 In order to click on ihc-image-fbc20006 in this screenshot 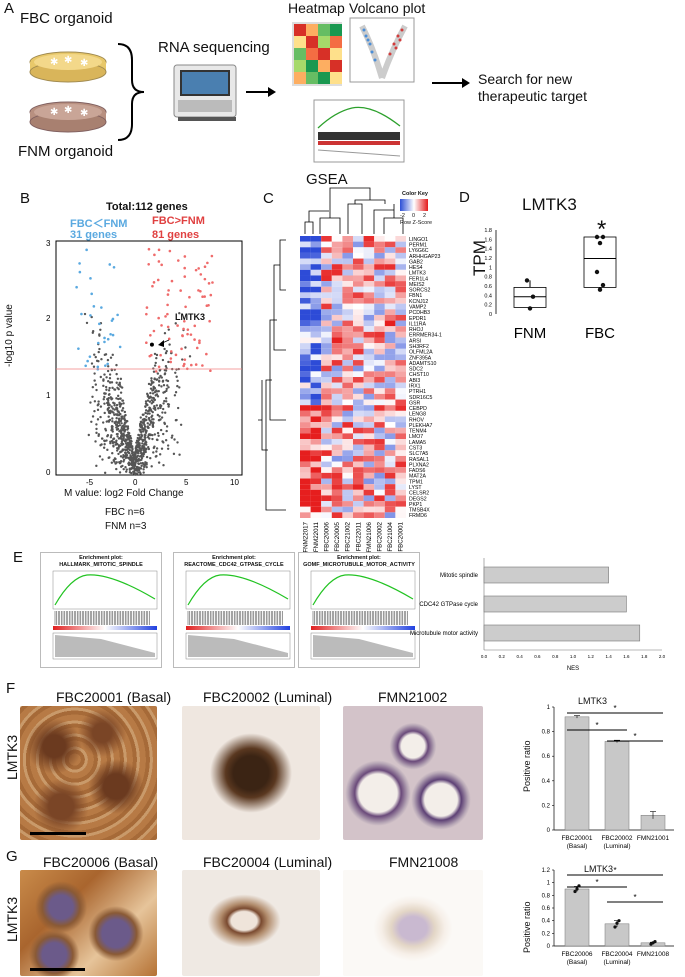, I will do `click(88, 923)`.